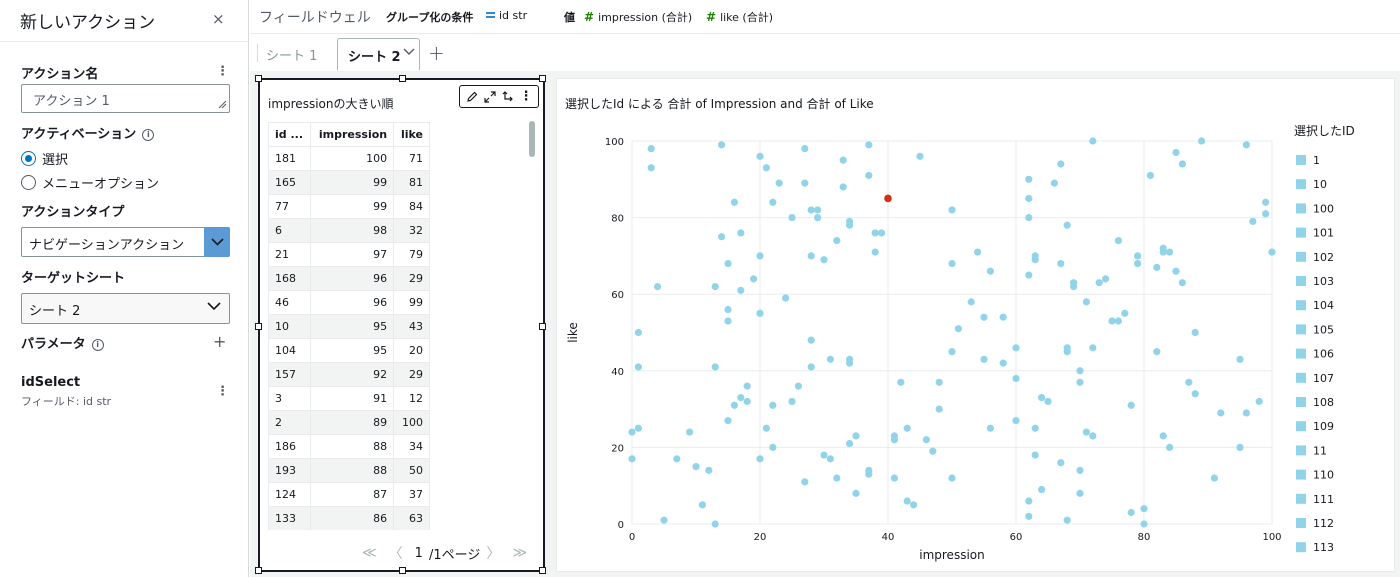 This screenshot has width=1400, height=577. I want to click on cell-like: 99, so click(411, 302).